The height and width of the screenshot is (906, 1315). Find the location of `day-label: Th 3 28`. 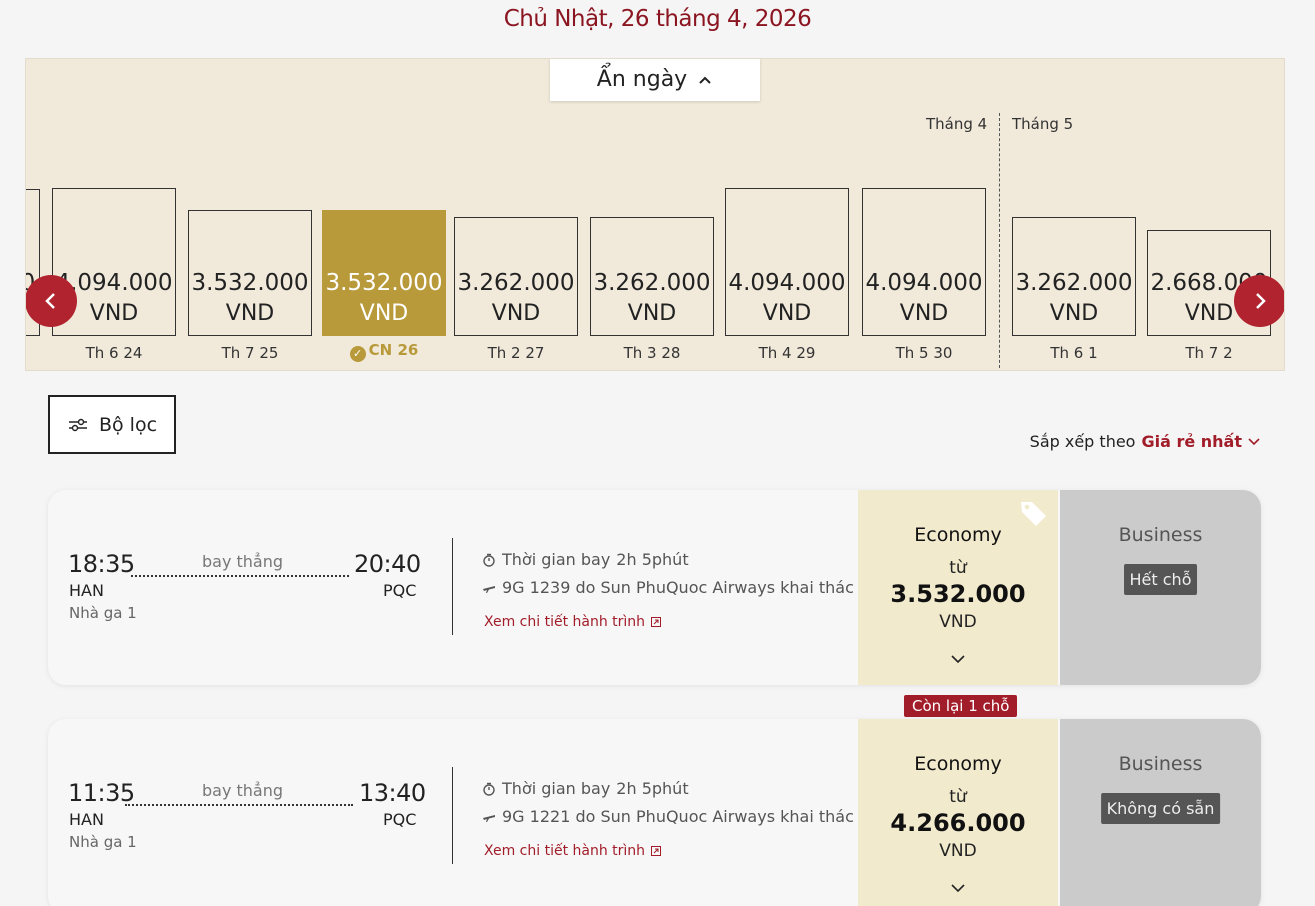

day-label: Th 3 28 is located at coordinates (652, 353).